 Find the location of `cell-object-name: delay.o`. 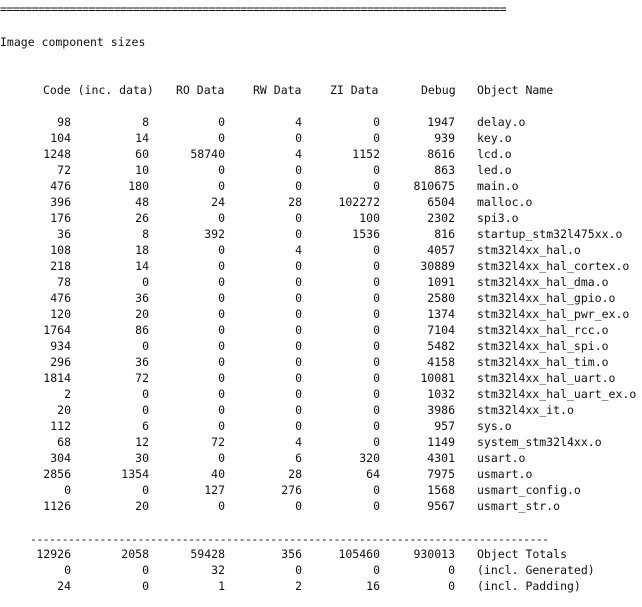

cell-object-name: delay.o is located at coordinates (501, 122).